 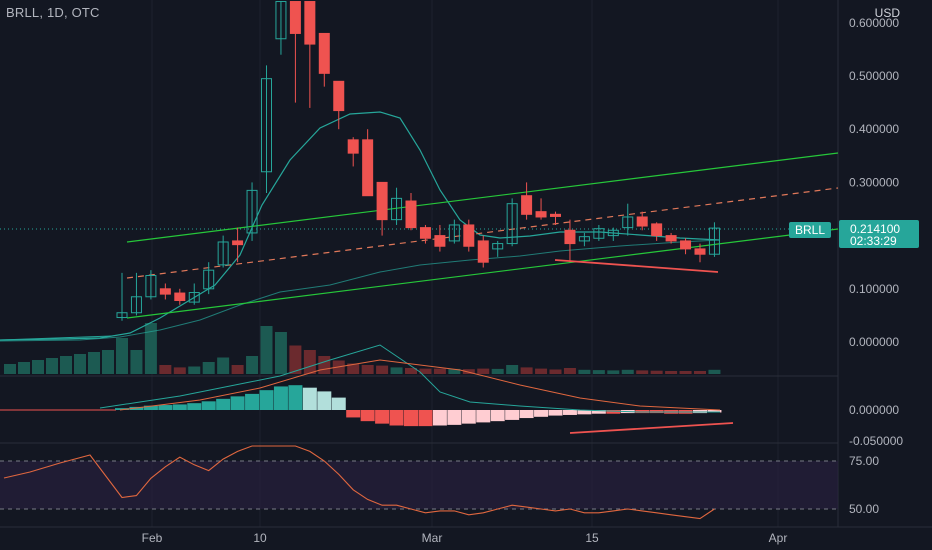 I want to click on early-price-line, so click(x=56, y=338).